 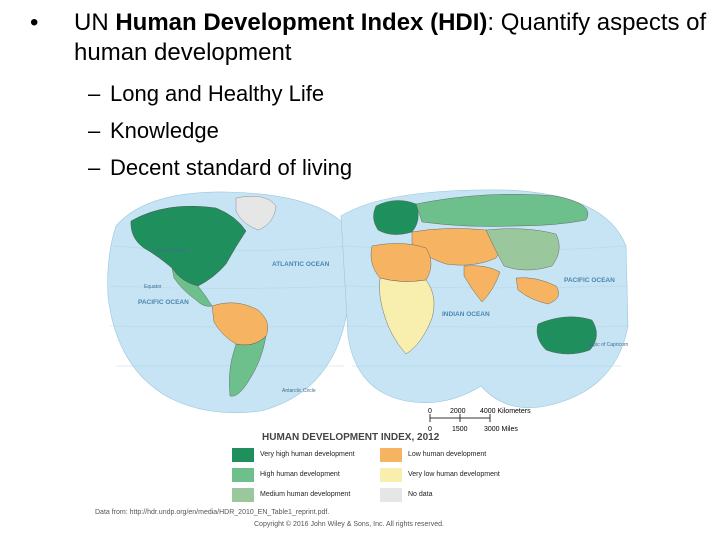 What do you see at coordinates (458, 411) in the screenshot?
I see `scale-km-mid: 2000` at bounding box center [458, 411].